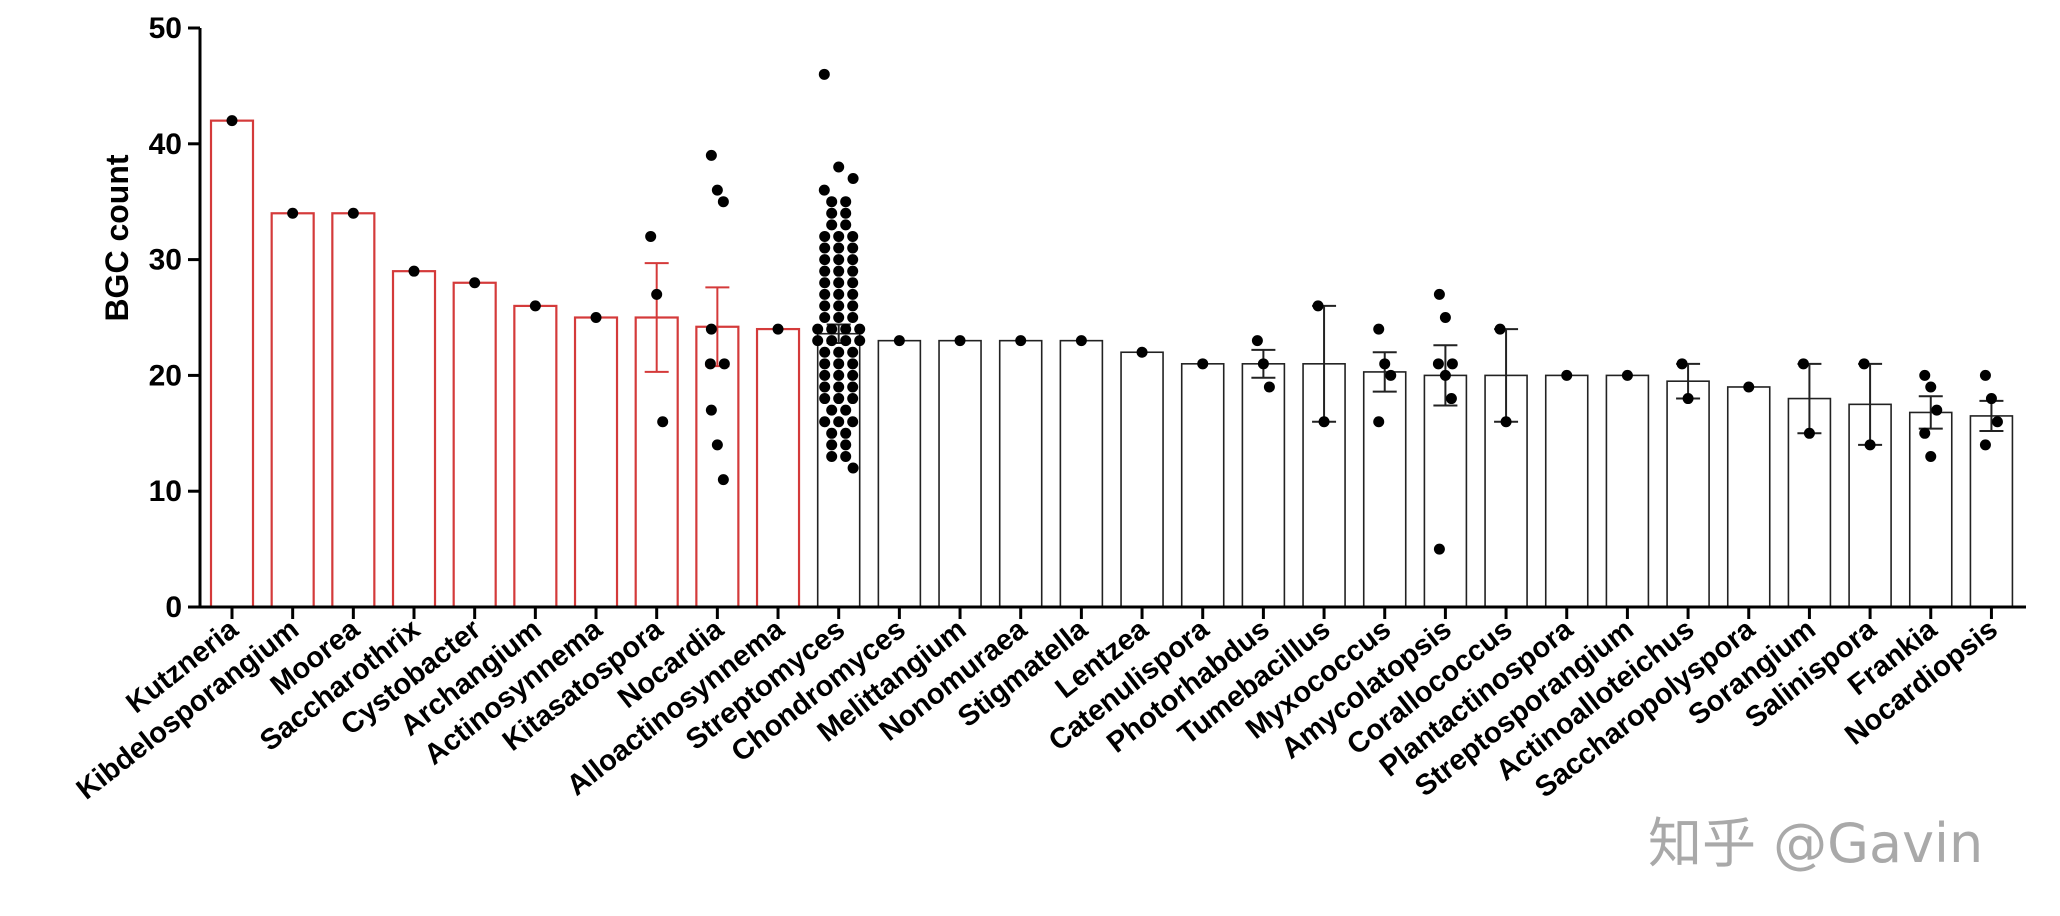 This screenshot has height=916, width=2060. What do you see at coordinates (165, 260) in the screenshot?
I see `y-tick-label: 30` at bounding box center [165, 260].